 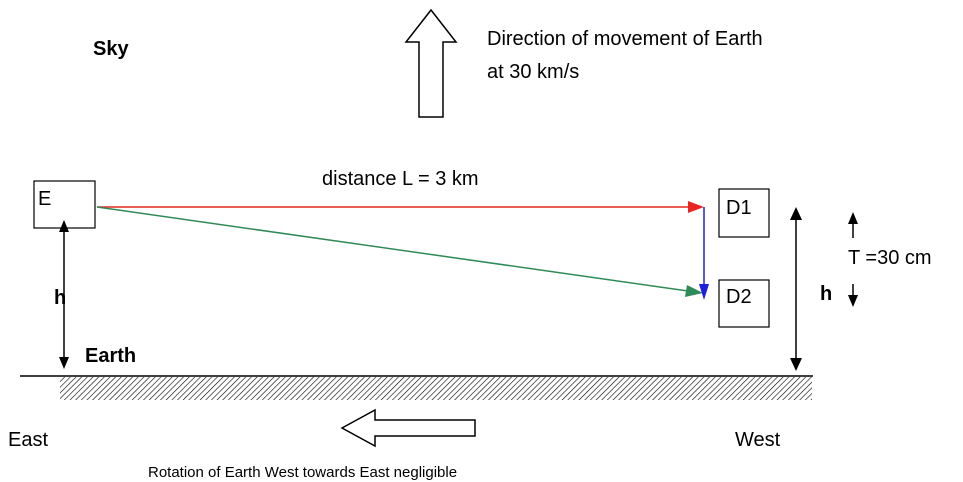 What do you see at coordinates (739, 208) in the screenshot?
I see `detector-d1-label: D1` at bounding box center [739, 208].